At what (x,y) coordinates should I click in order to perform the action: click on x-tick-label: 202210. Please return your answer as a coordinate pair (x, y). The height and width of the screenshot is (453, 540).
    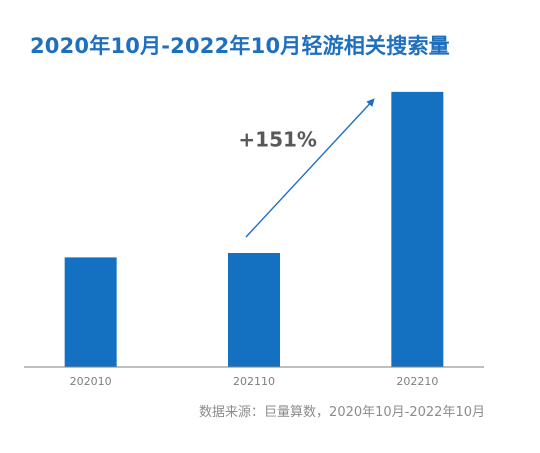
    Looking at the image, I should click on (417, 381).